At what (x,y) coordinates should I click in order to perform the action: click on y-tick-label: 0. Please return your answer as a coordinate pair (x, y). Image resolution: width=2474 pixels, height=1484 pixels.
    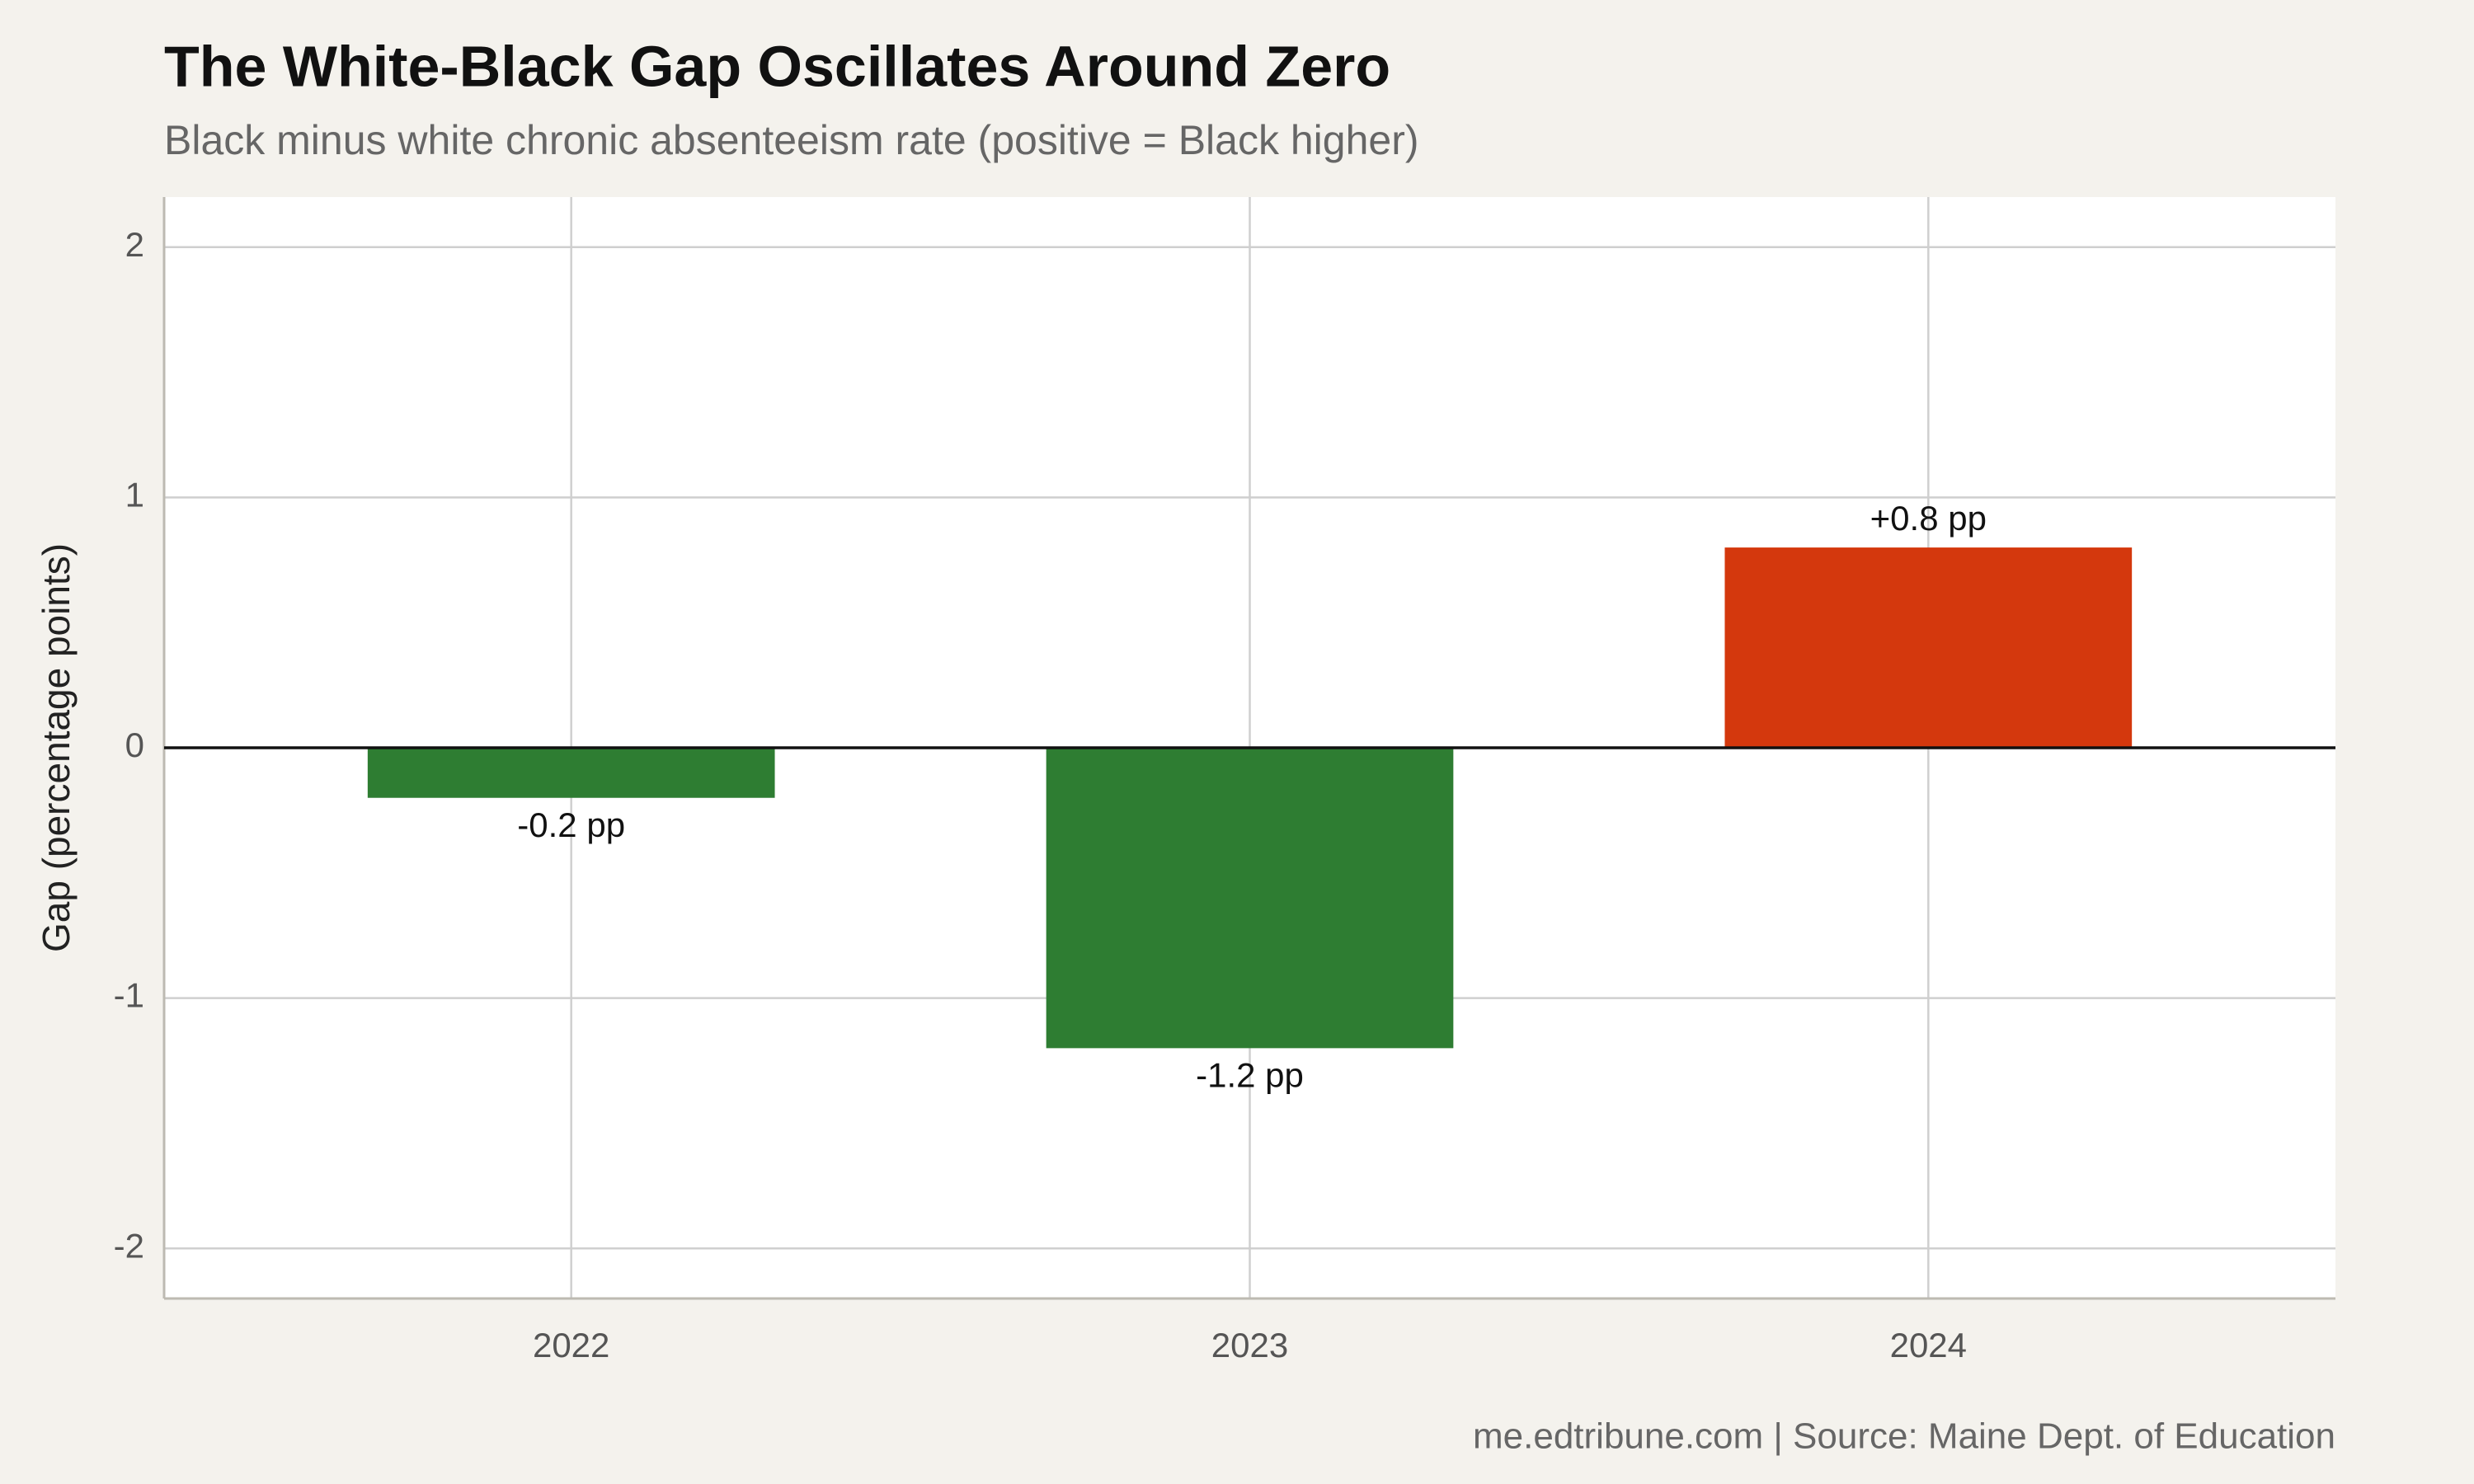
    Looking at the image, I should click on (134, 745).